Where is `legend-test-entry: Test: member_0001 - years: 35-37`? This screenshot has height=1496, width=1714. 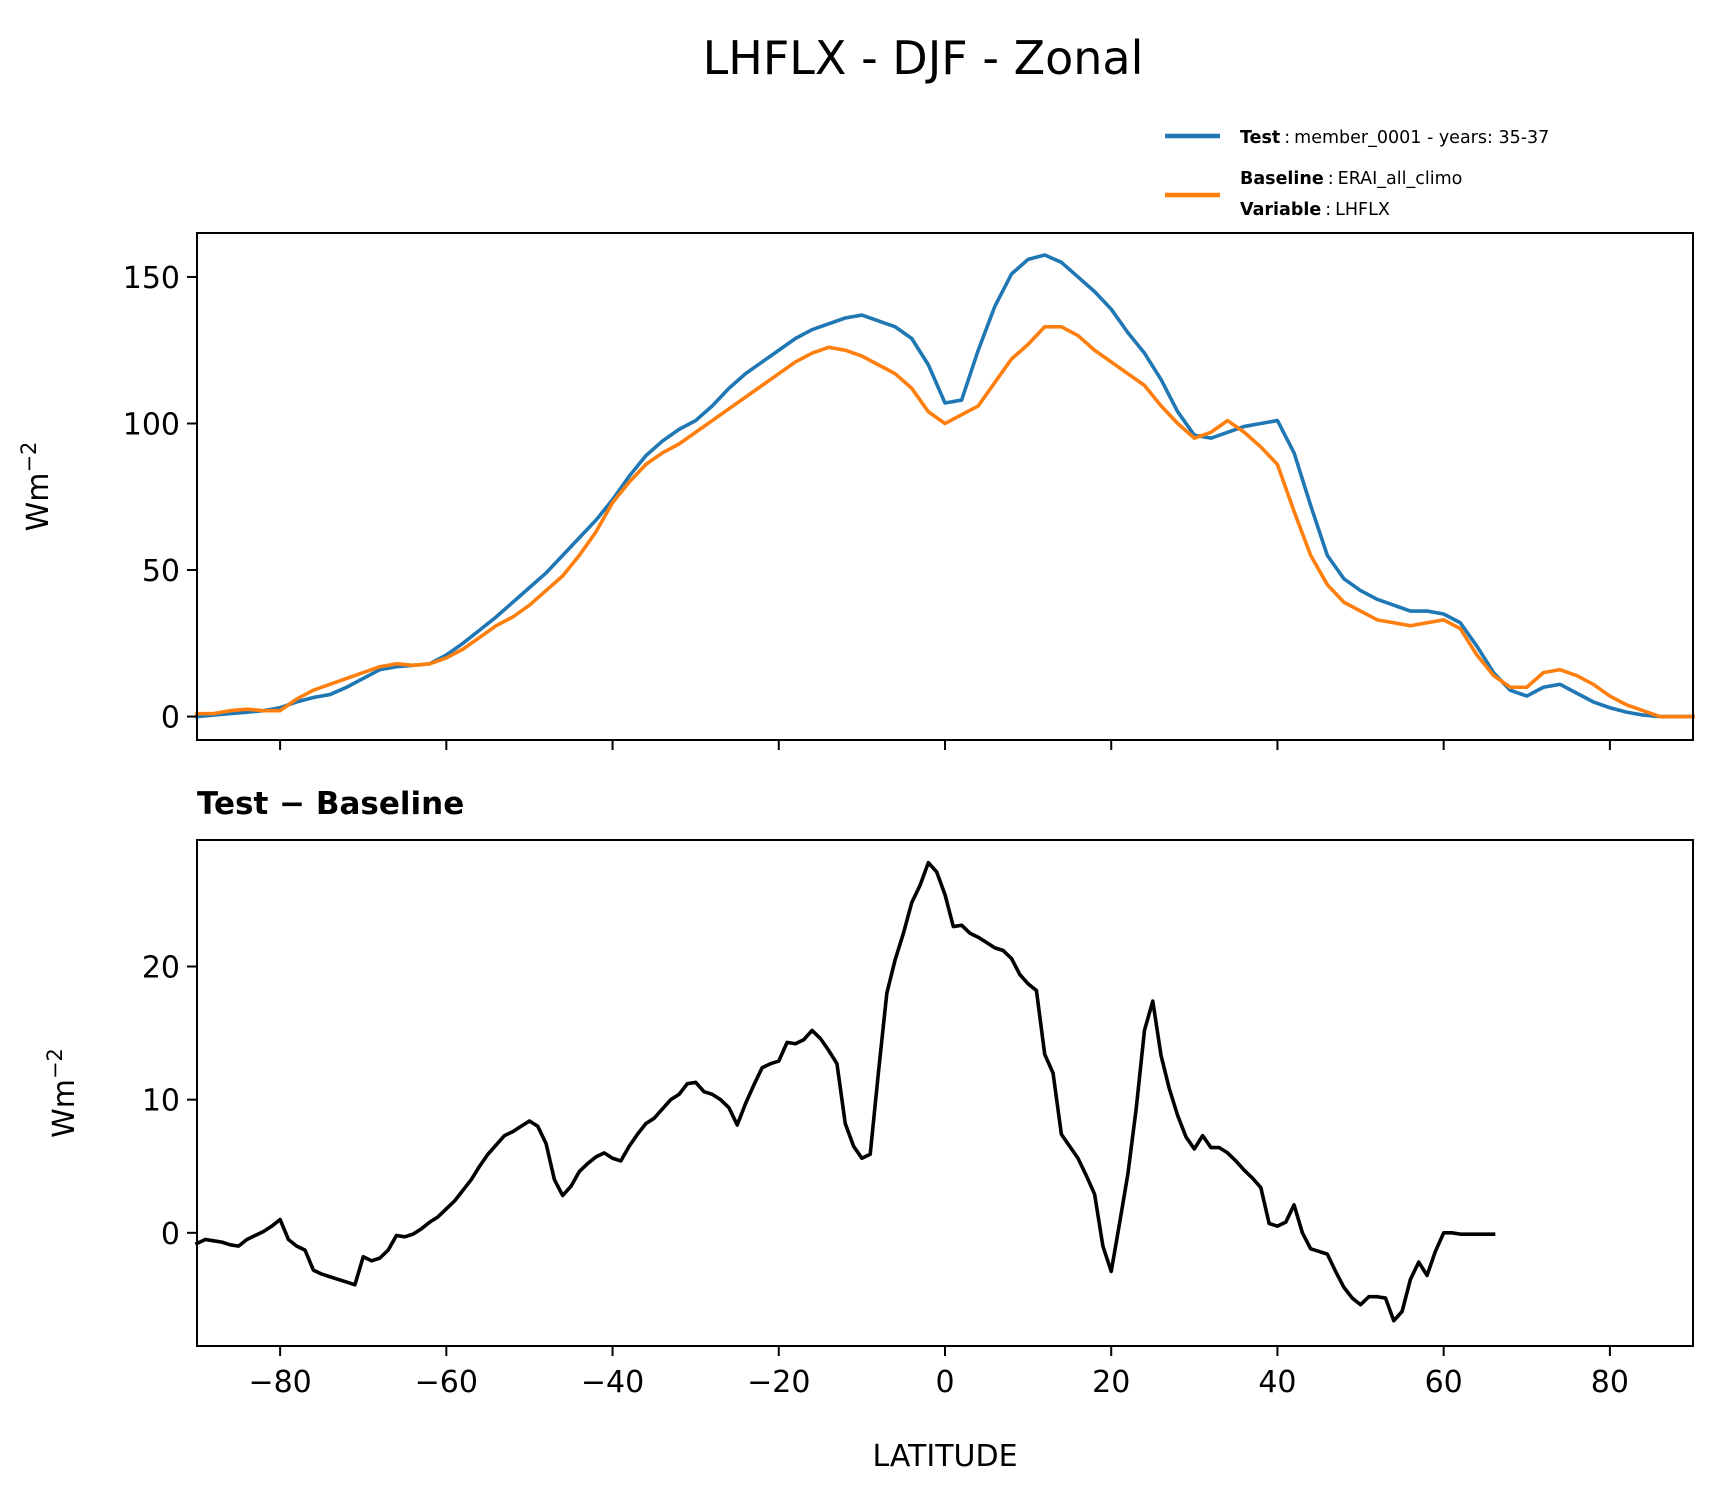 legend-test-entry: Test: member_0001 - years: 35-37 is located at coordinates (1394, 138).